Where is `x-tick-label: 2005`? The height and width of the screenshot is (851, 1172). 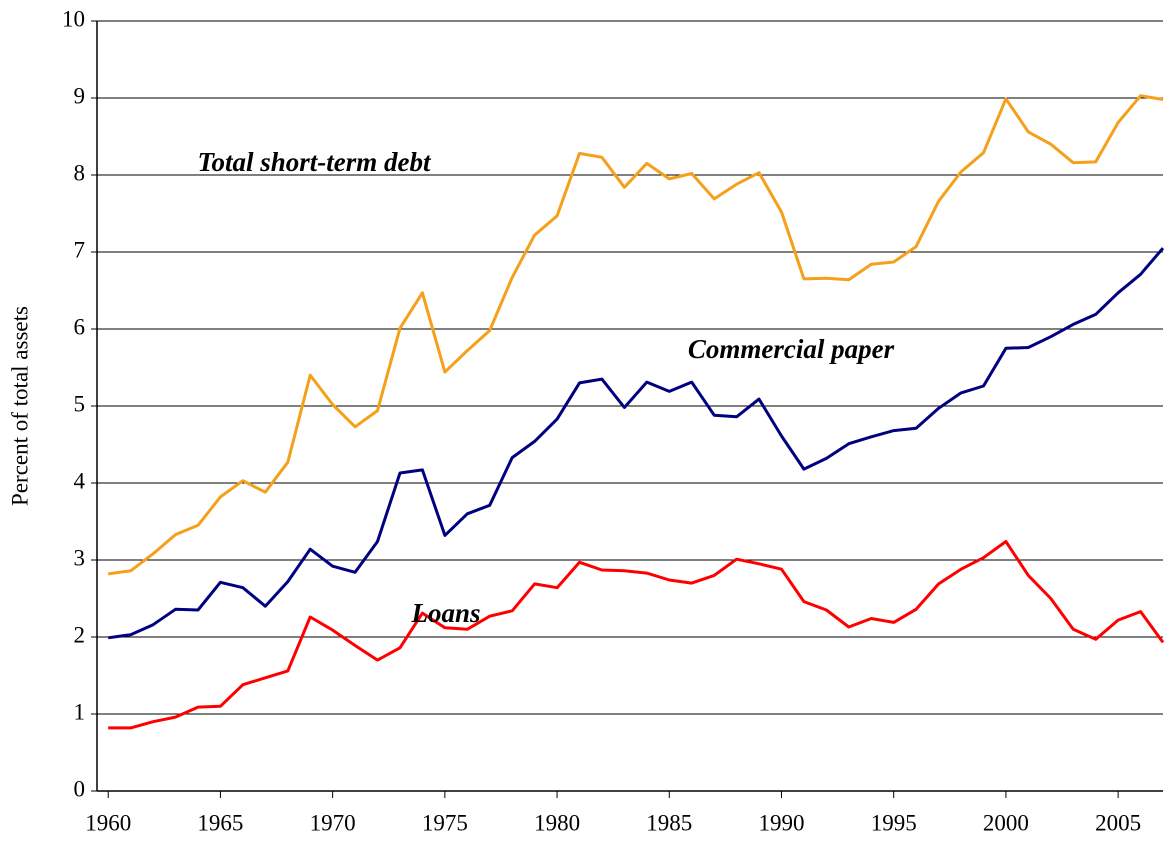 x-tick-label: 2005 is located at coordinates (1118, 822).